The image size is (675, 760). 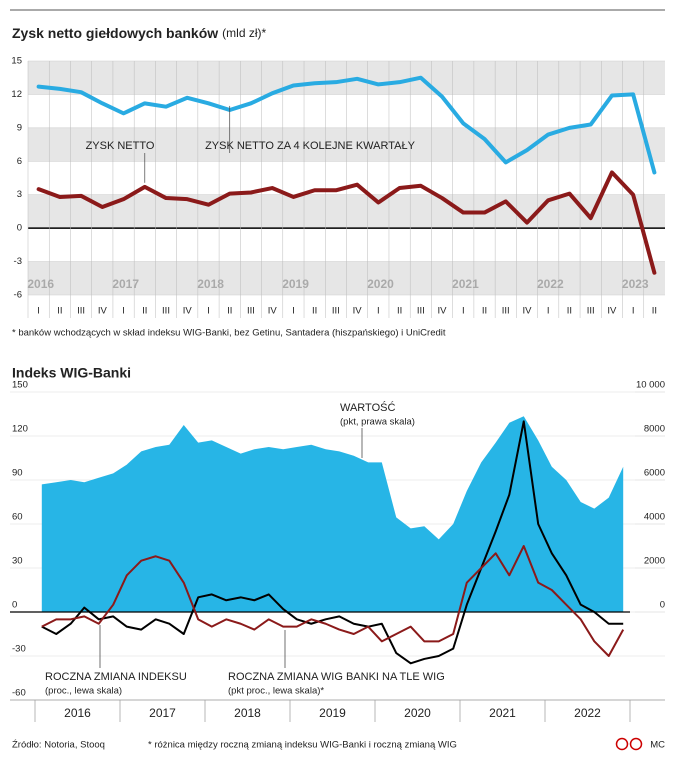 I want to click on y2-tick-label: 2000, so click(x=654, y=561).